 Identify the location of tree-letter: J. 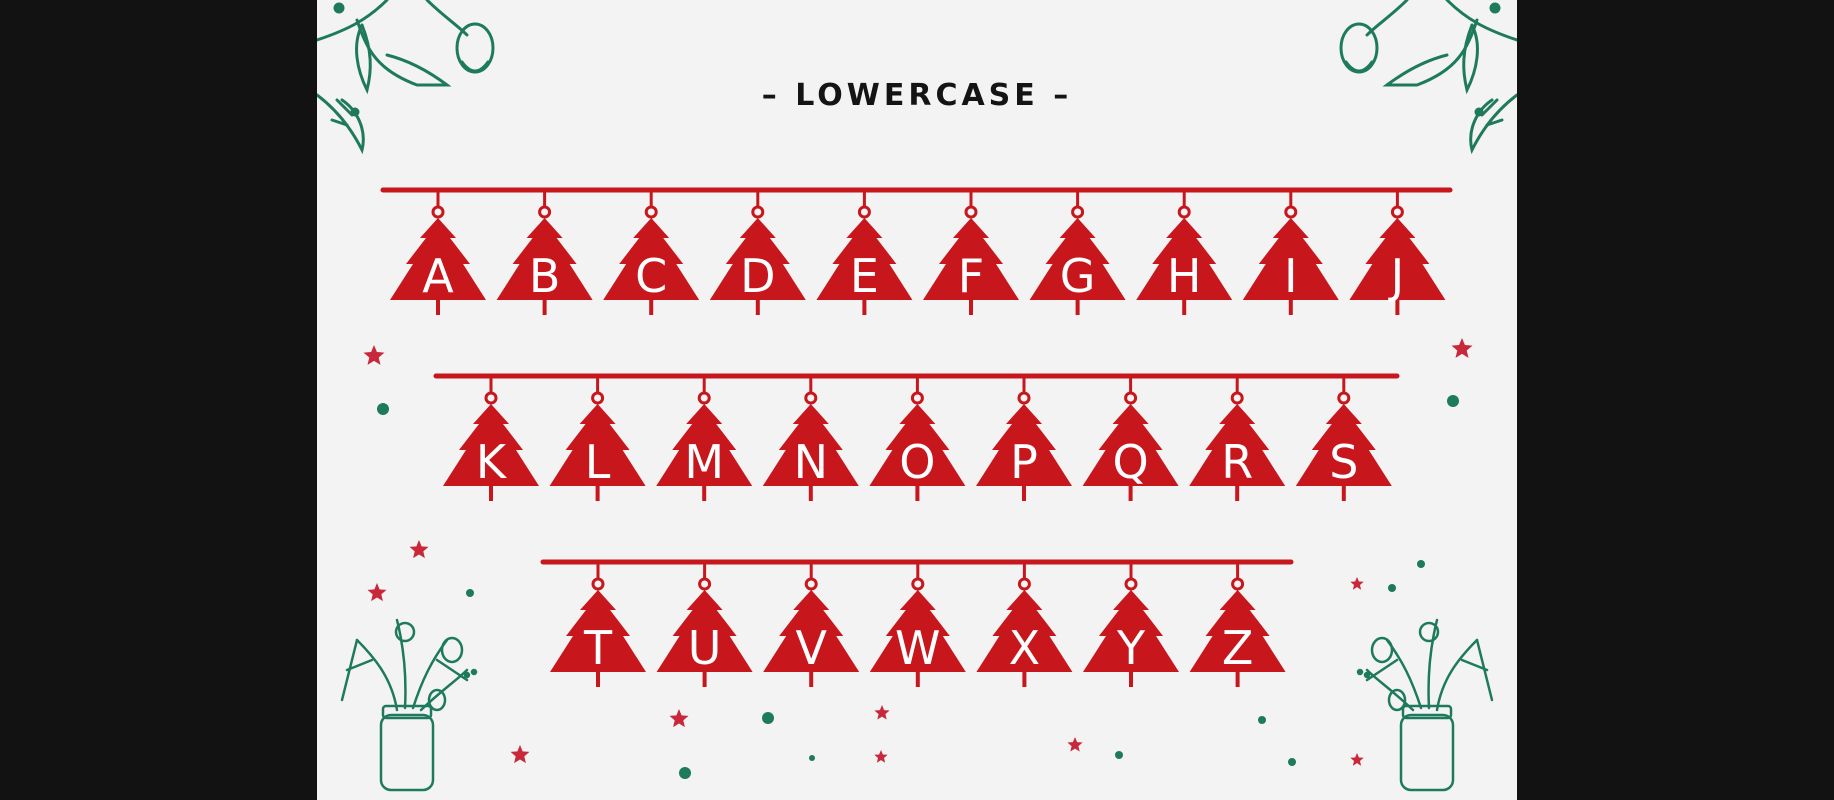
(1396, 276).